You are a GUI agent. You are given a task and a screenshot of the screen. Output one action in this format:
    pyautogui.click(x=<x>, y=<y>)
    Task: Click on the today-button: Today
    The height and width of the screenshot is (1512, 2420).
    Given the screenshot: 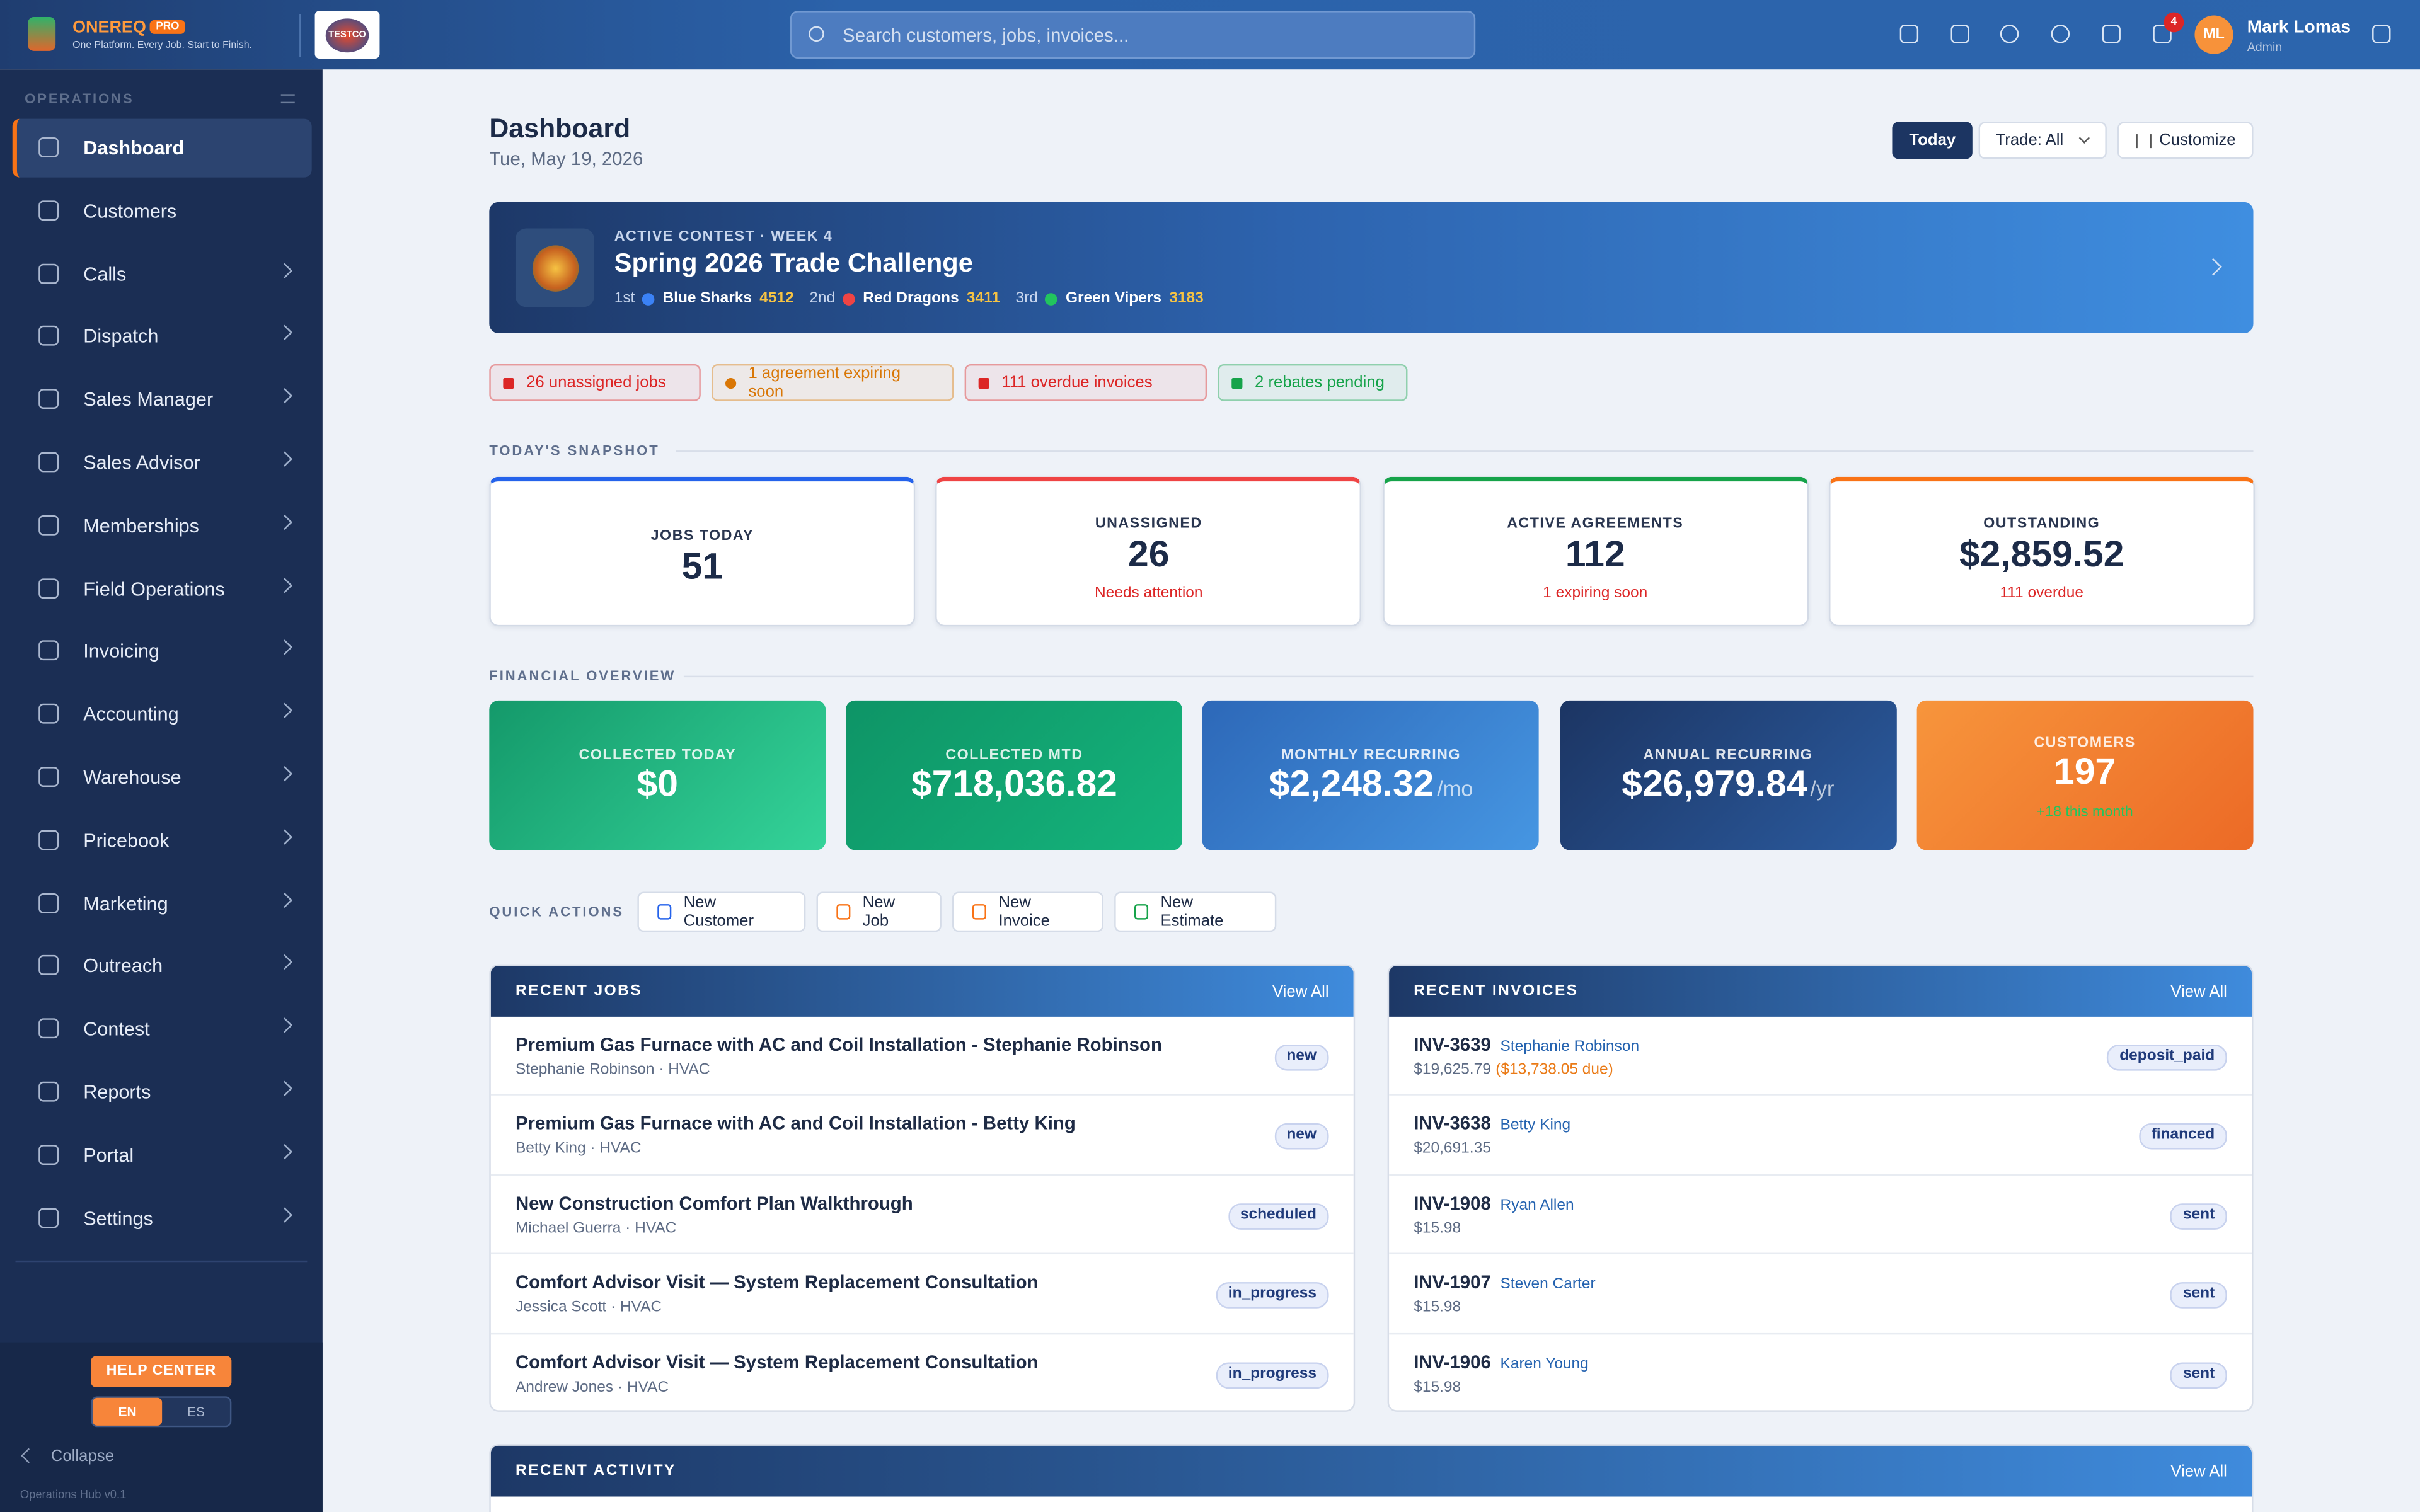 What is the action you would take?
    pyautogui.click(x=1932, y=140)
    